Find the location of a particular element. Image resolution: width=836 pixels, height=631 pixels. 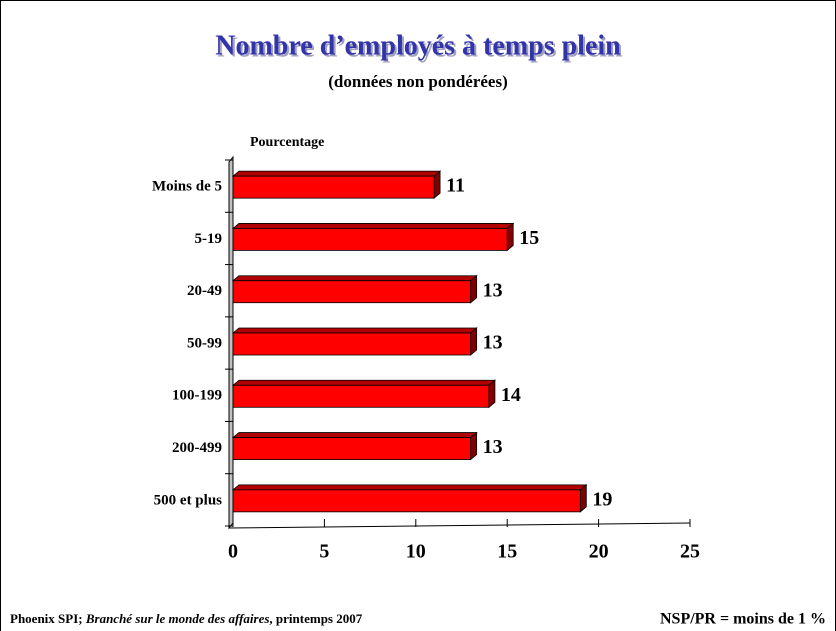

note: NSP/PR = moins de 1 % is located at coordinates (743, 619).